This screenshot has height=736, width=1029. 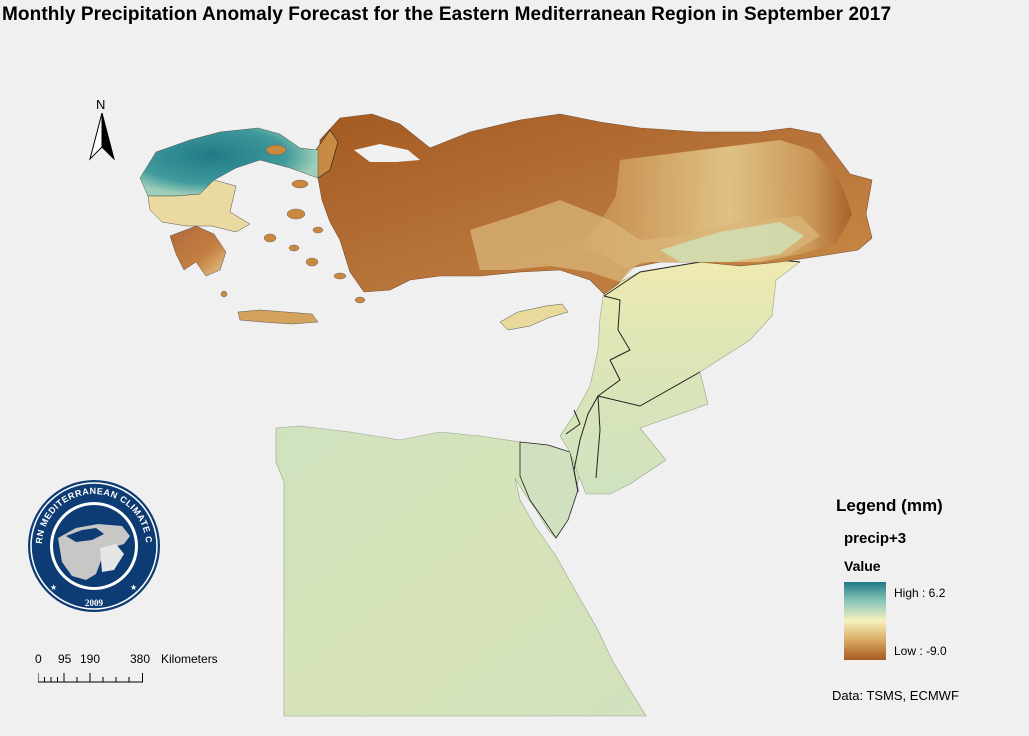 What do you see at coordinates (90, 678) in the screenshot?
I see `scale-bar-ruler` at bounding box center [90, 678].